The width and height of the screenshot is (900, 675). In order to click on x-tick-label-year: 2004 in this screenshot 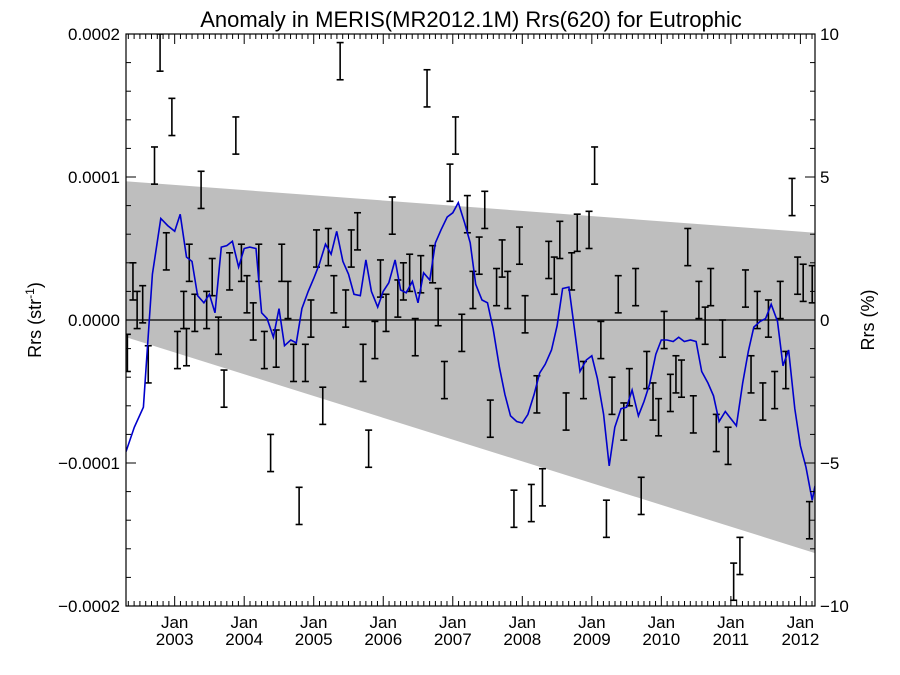, I will do `click(244, 639)`.